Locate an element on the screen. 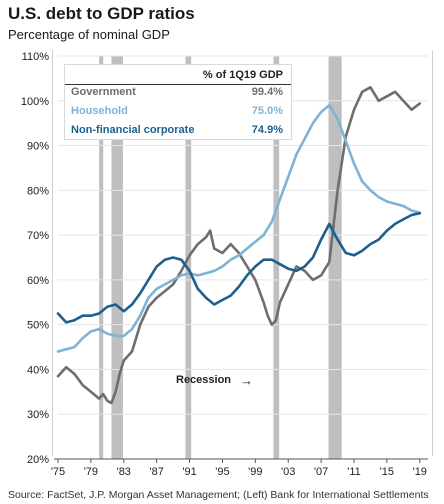 This screenshot has width=444, height=504. y-tick-label: 80% is located at coordinates (38, 191).